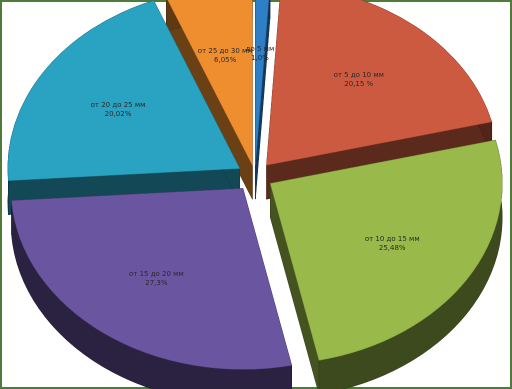  Describe the element at coordinates (358, 84) in the screenshot. I see `slice-value-label-1: 20,15 %` at that location.